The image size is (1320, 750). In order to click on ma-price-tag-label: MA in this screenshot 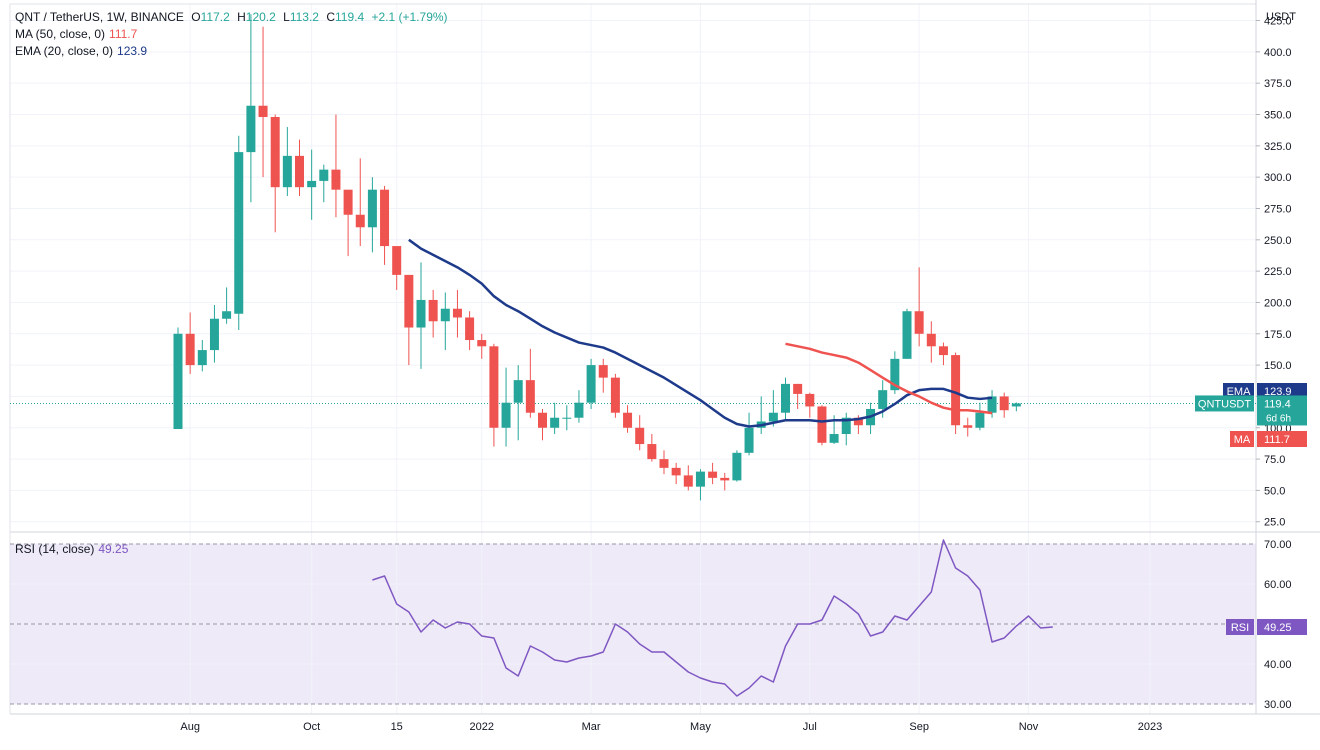, I will do `click(1242, 440)`.